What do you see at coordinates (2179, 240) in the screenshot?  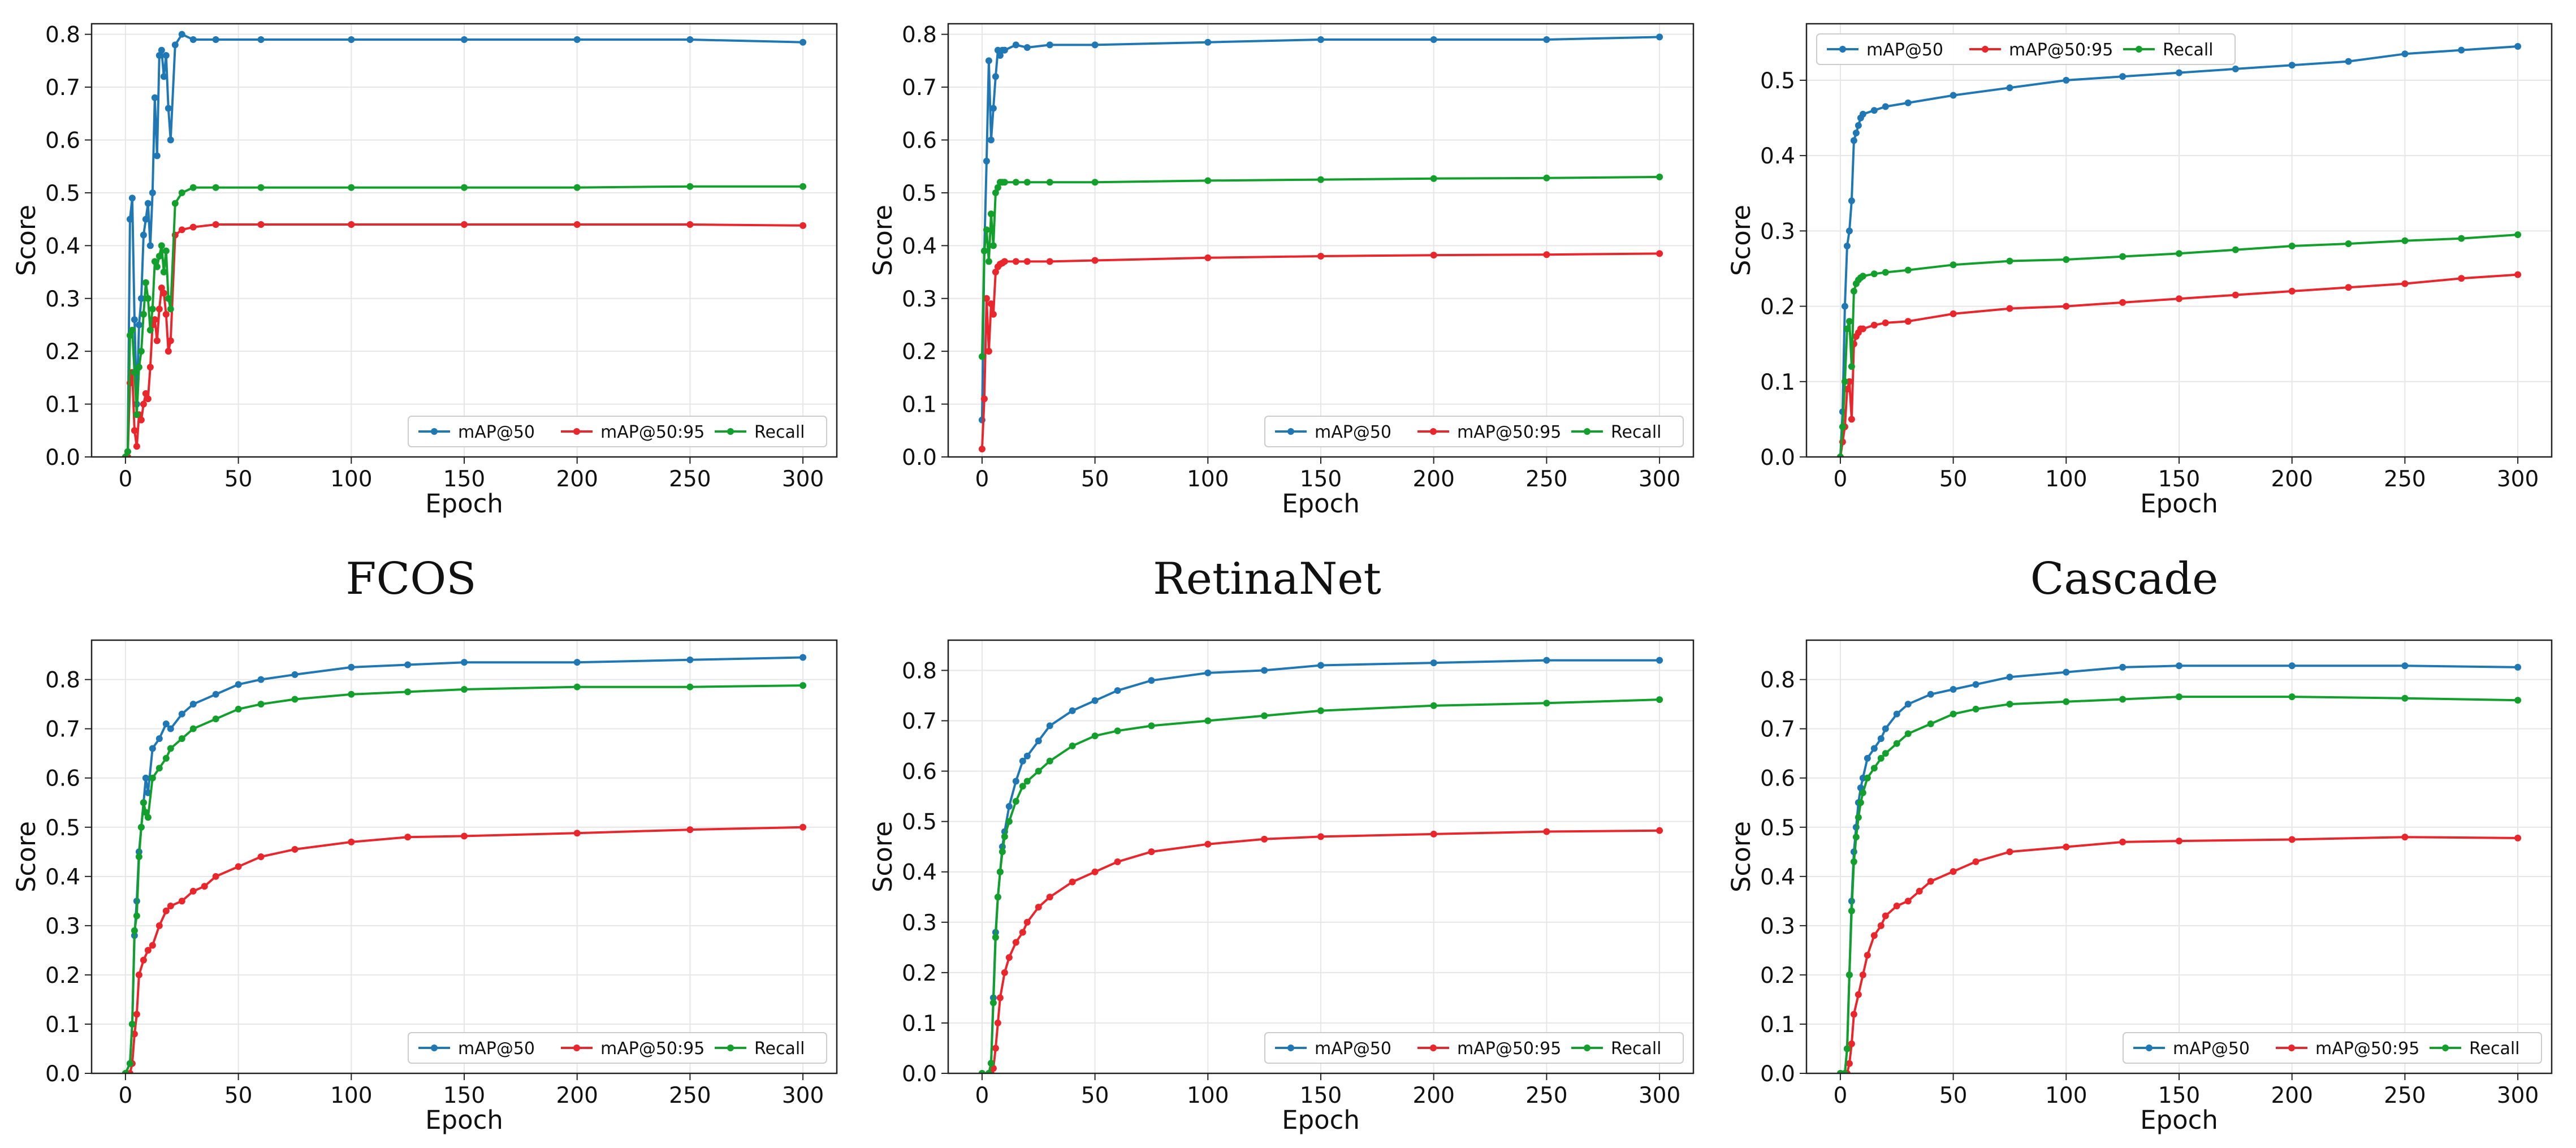 I see `plot-frame` at bounding box center [2179, 240].